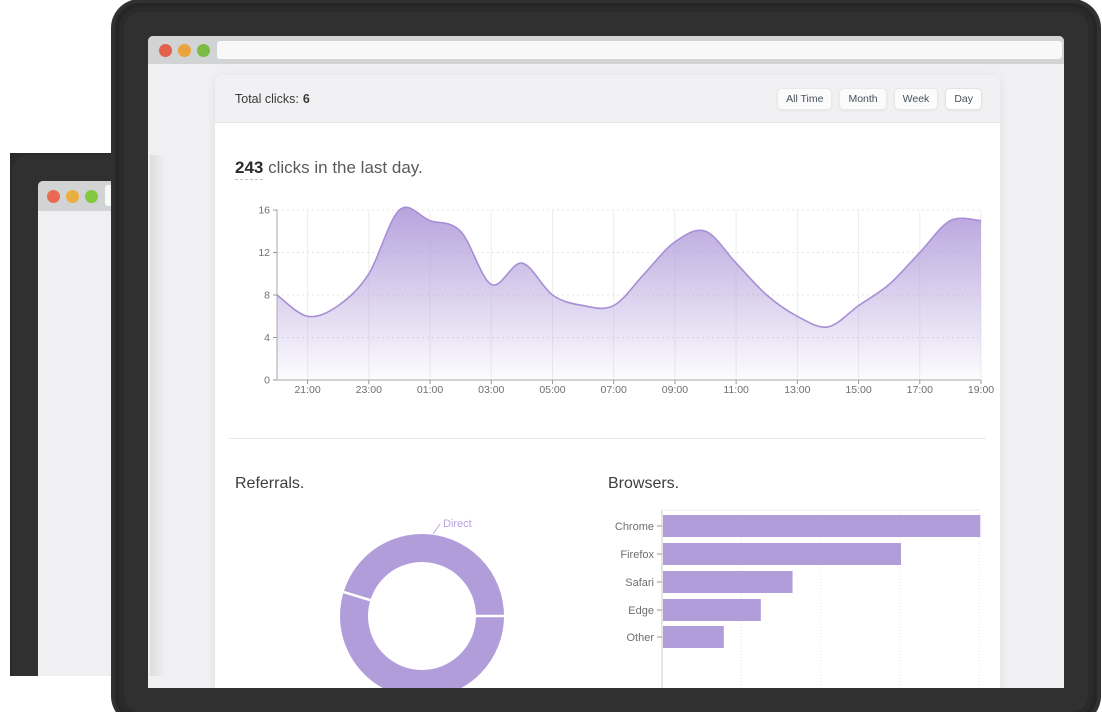 The height and width of the screenshot is (712, 1102). Describe the element at coordinates (637, 555) in the screenshot. I see `svg-text: Firefox` at that location.